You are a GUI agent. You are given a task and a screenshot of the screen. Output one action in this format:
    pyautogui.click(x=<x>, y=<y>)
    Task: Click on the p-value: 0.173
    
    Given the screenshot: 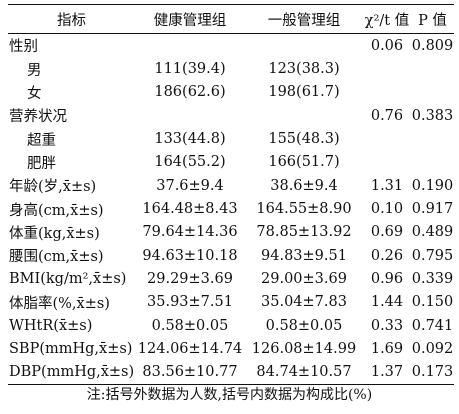 What is the action you would take?
    pyautogui.click(x=432, y=373)
    